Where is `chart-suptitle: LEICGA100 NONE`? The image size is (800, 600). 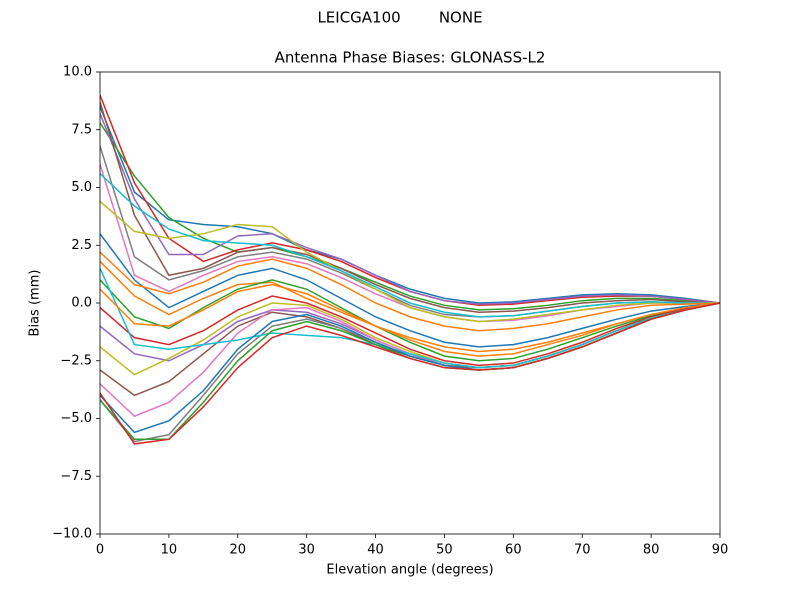
chart-suptitle: LEICGA100 NONE is located at coordinates (399, 18).